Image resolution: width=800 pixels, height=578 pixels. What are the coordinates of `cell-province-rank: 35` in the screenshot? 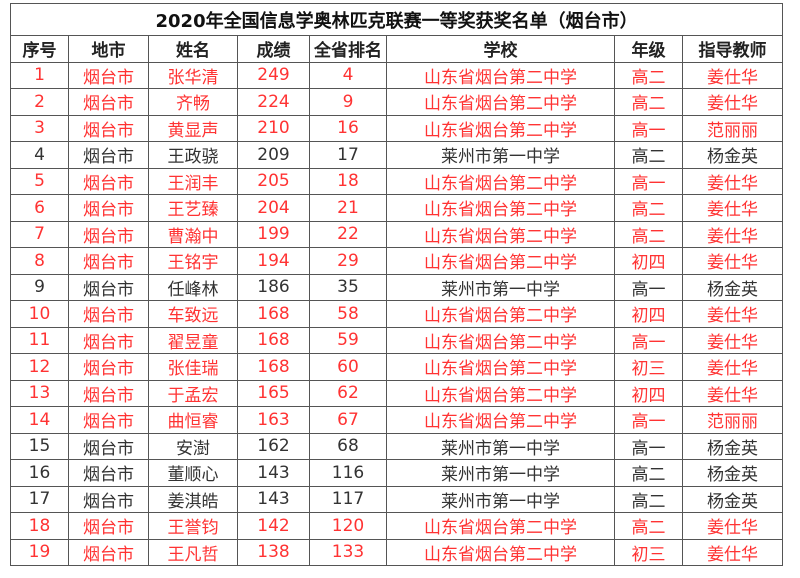 It's located at (348, 287).